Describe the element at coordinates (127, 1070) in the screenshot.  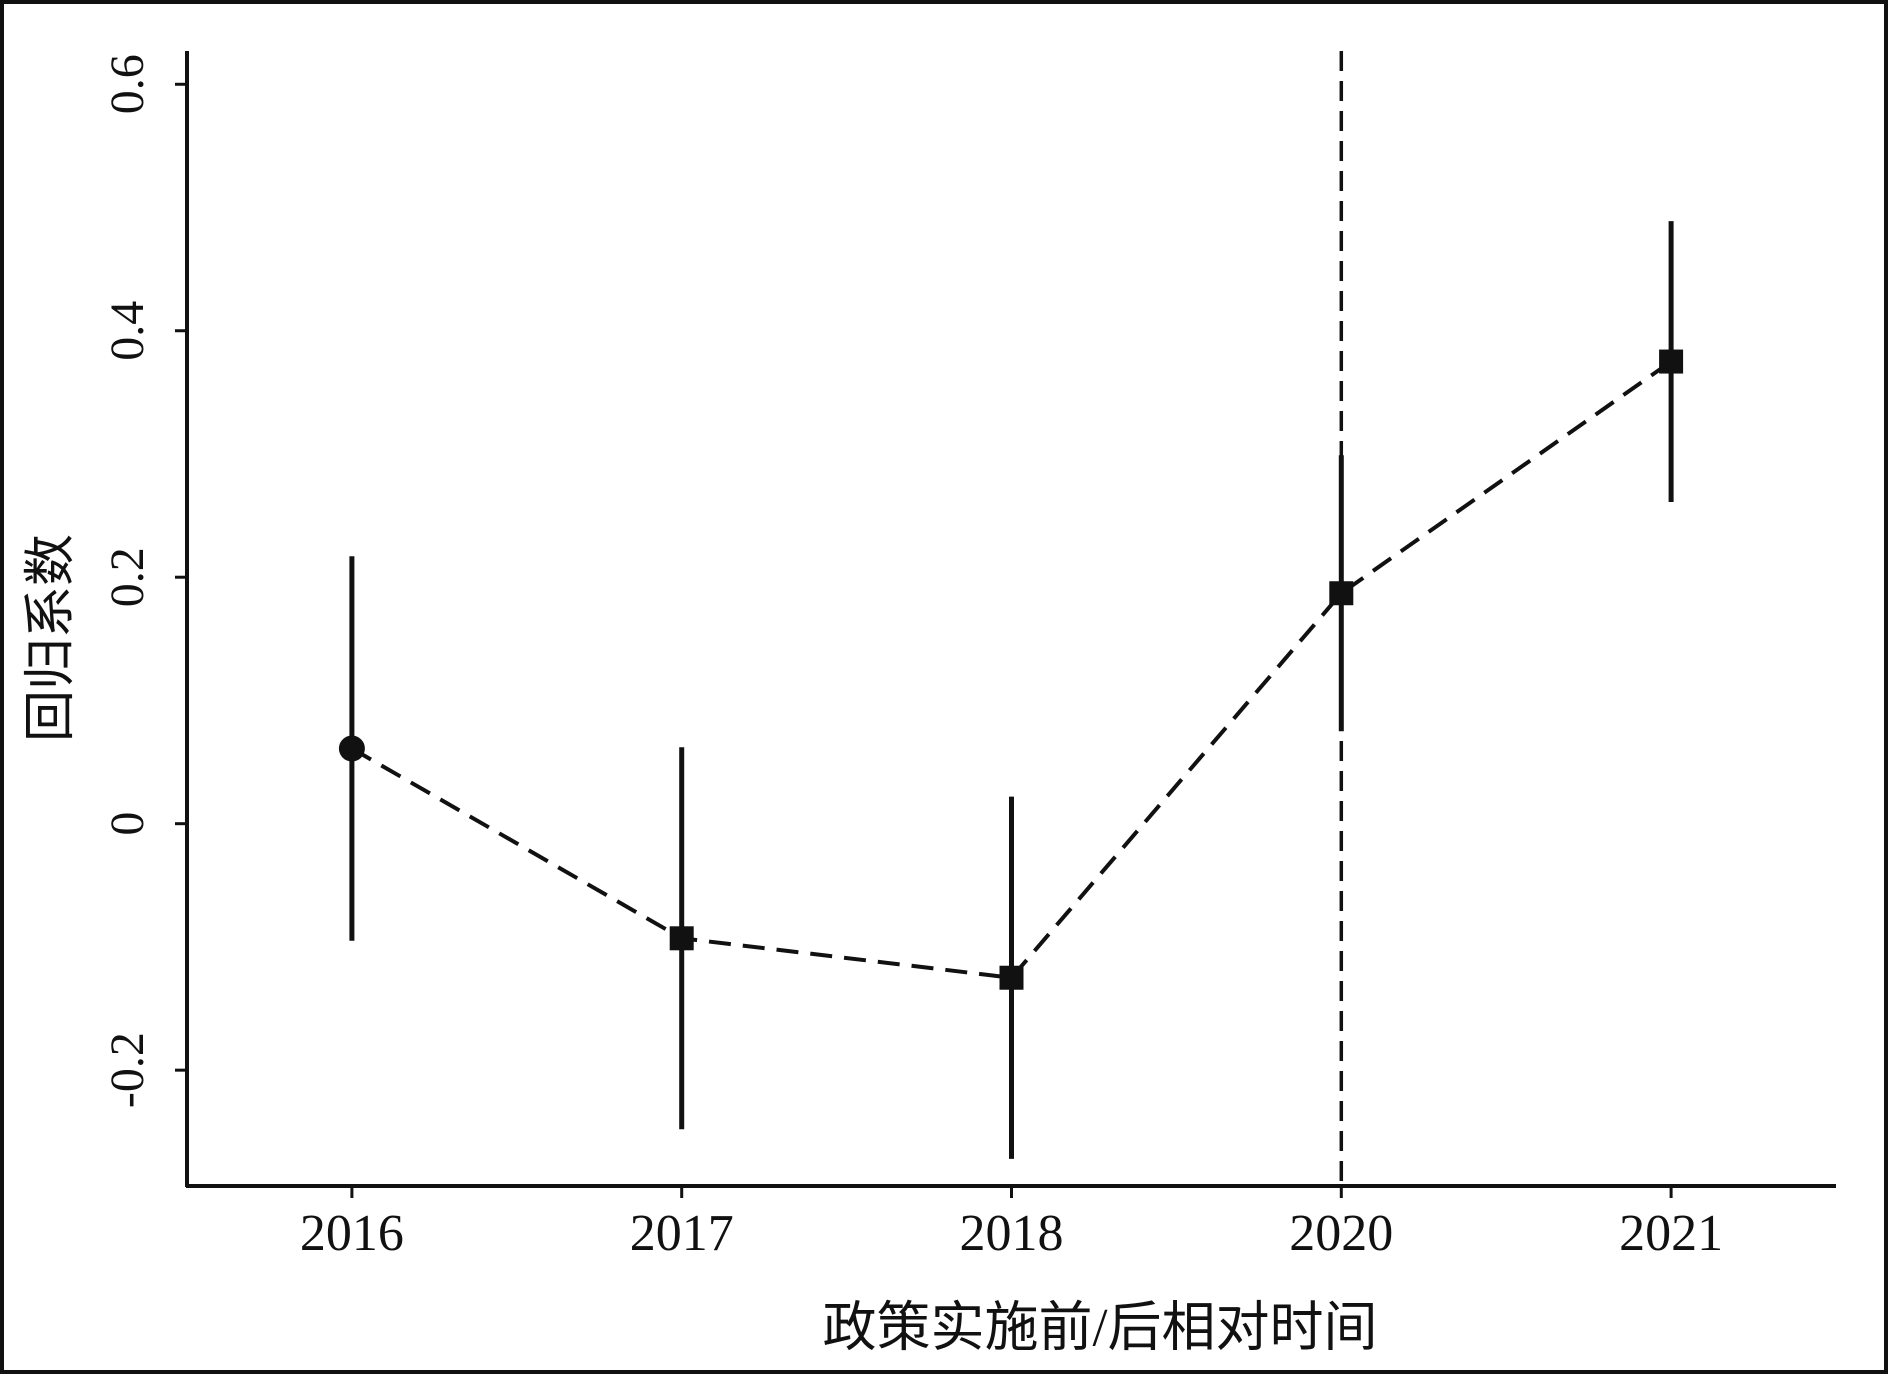
I see `y-tick-label: -0.2` at that location.